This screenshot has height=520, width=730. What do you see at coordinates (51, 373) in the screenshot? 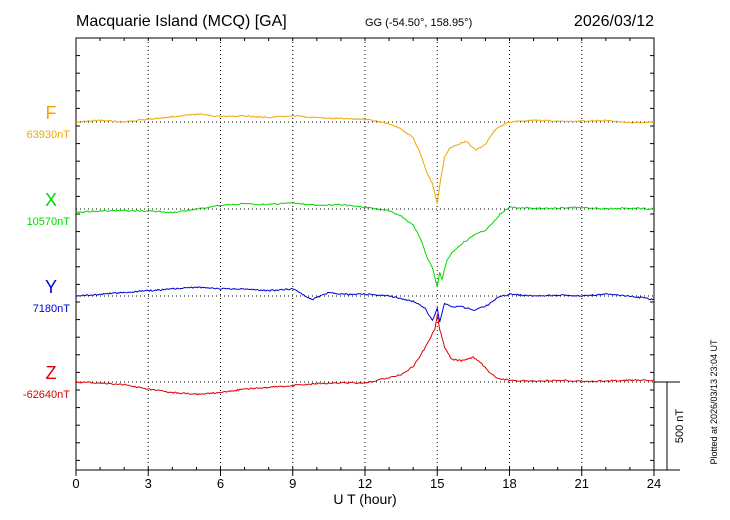
I see `component-label-z: Z` at bounding box center [51, 373].